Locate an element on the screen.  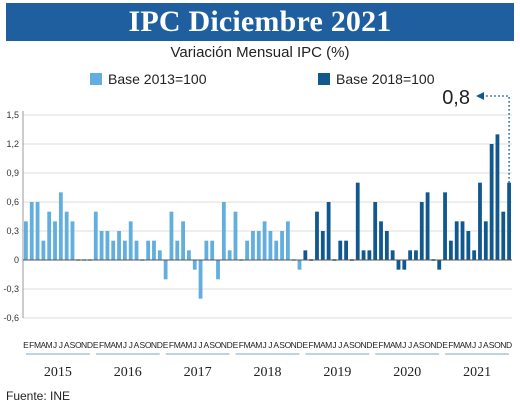
y-tick-label: -0,3 is located at coordinates (11, 289).